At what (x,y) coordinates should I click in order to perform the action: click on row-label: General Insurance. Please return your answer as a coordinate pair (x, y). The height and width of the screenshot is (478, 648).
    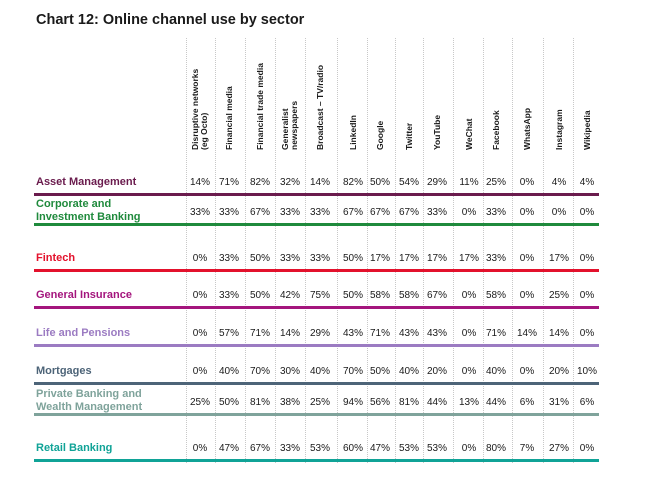
    Looking at the image, I should click on (84, 295).